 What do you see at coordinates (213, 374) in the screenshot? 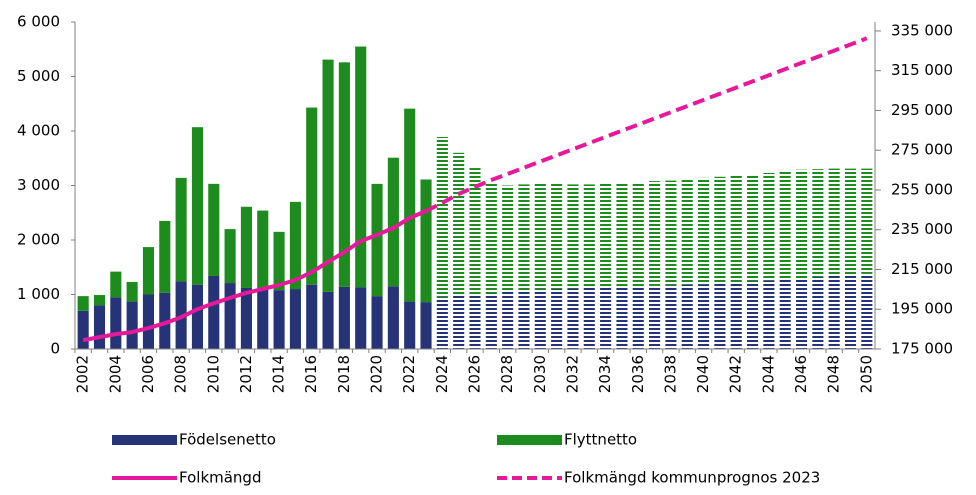
I see `x-tick-label: 2010` at bounding box center [213, 374].